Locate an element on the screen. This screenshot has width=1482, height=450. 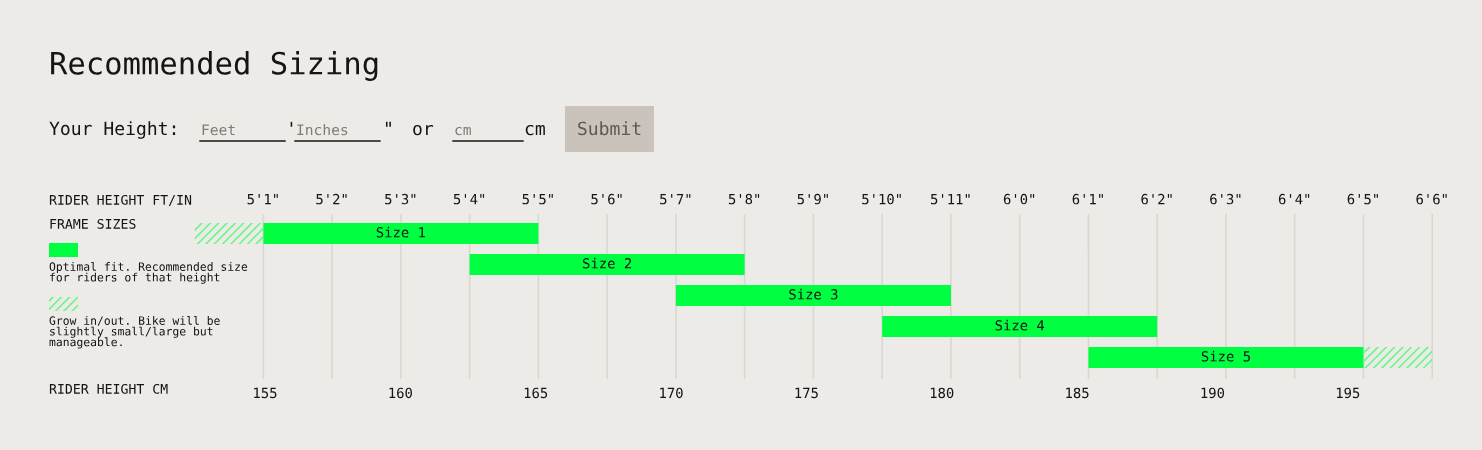
text: 5'11" is located at coordinates (950, 199).